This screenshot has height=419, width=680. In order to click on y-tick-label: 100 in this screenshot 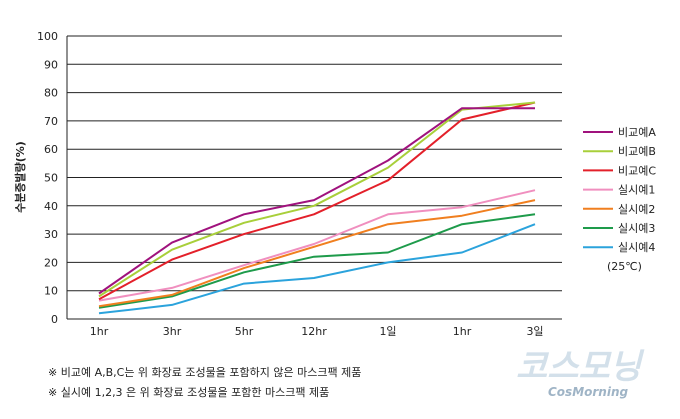, I will do `click(47, 36)`.